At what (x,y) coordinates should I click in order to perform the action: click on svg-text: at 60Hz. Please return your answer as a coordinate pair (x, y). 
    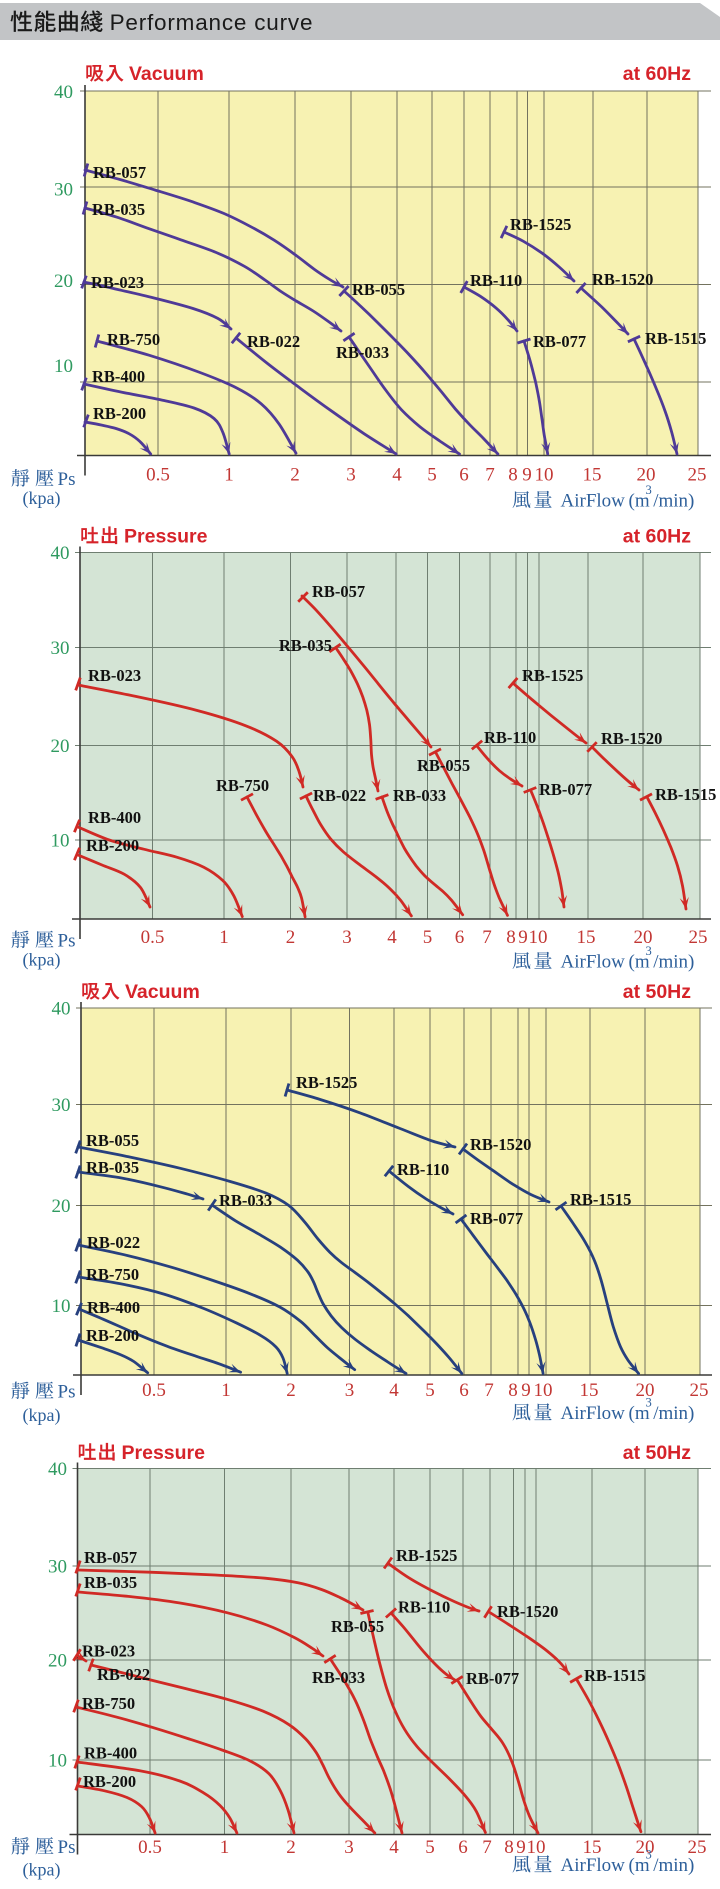
    Looking at the image, I should click on (657, 537).